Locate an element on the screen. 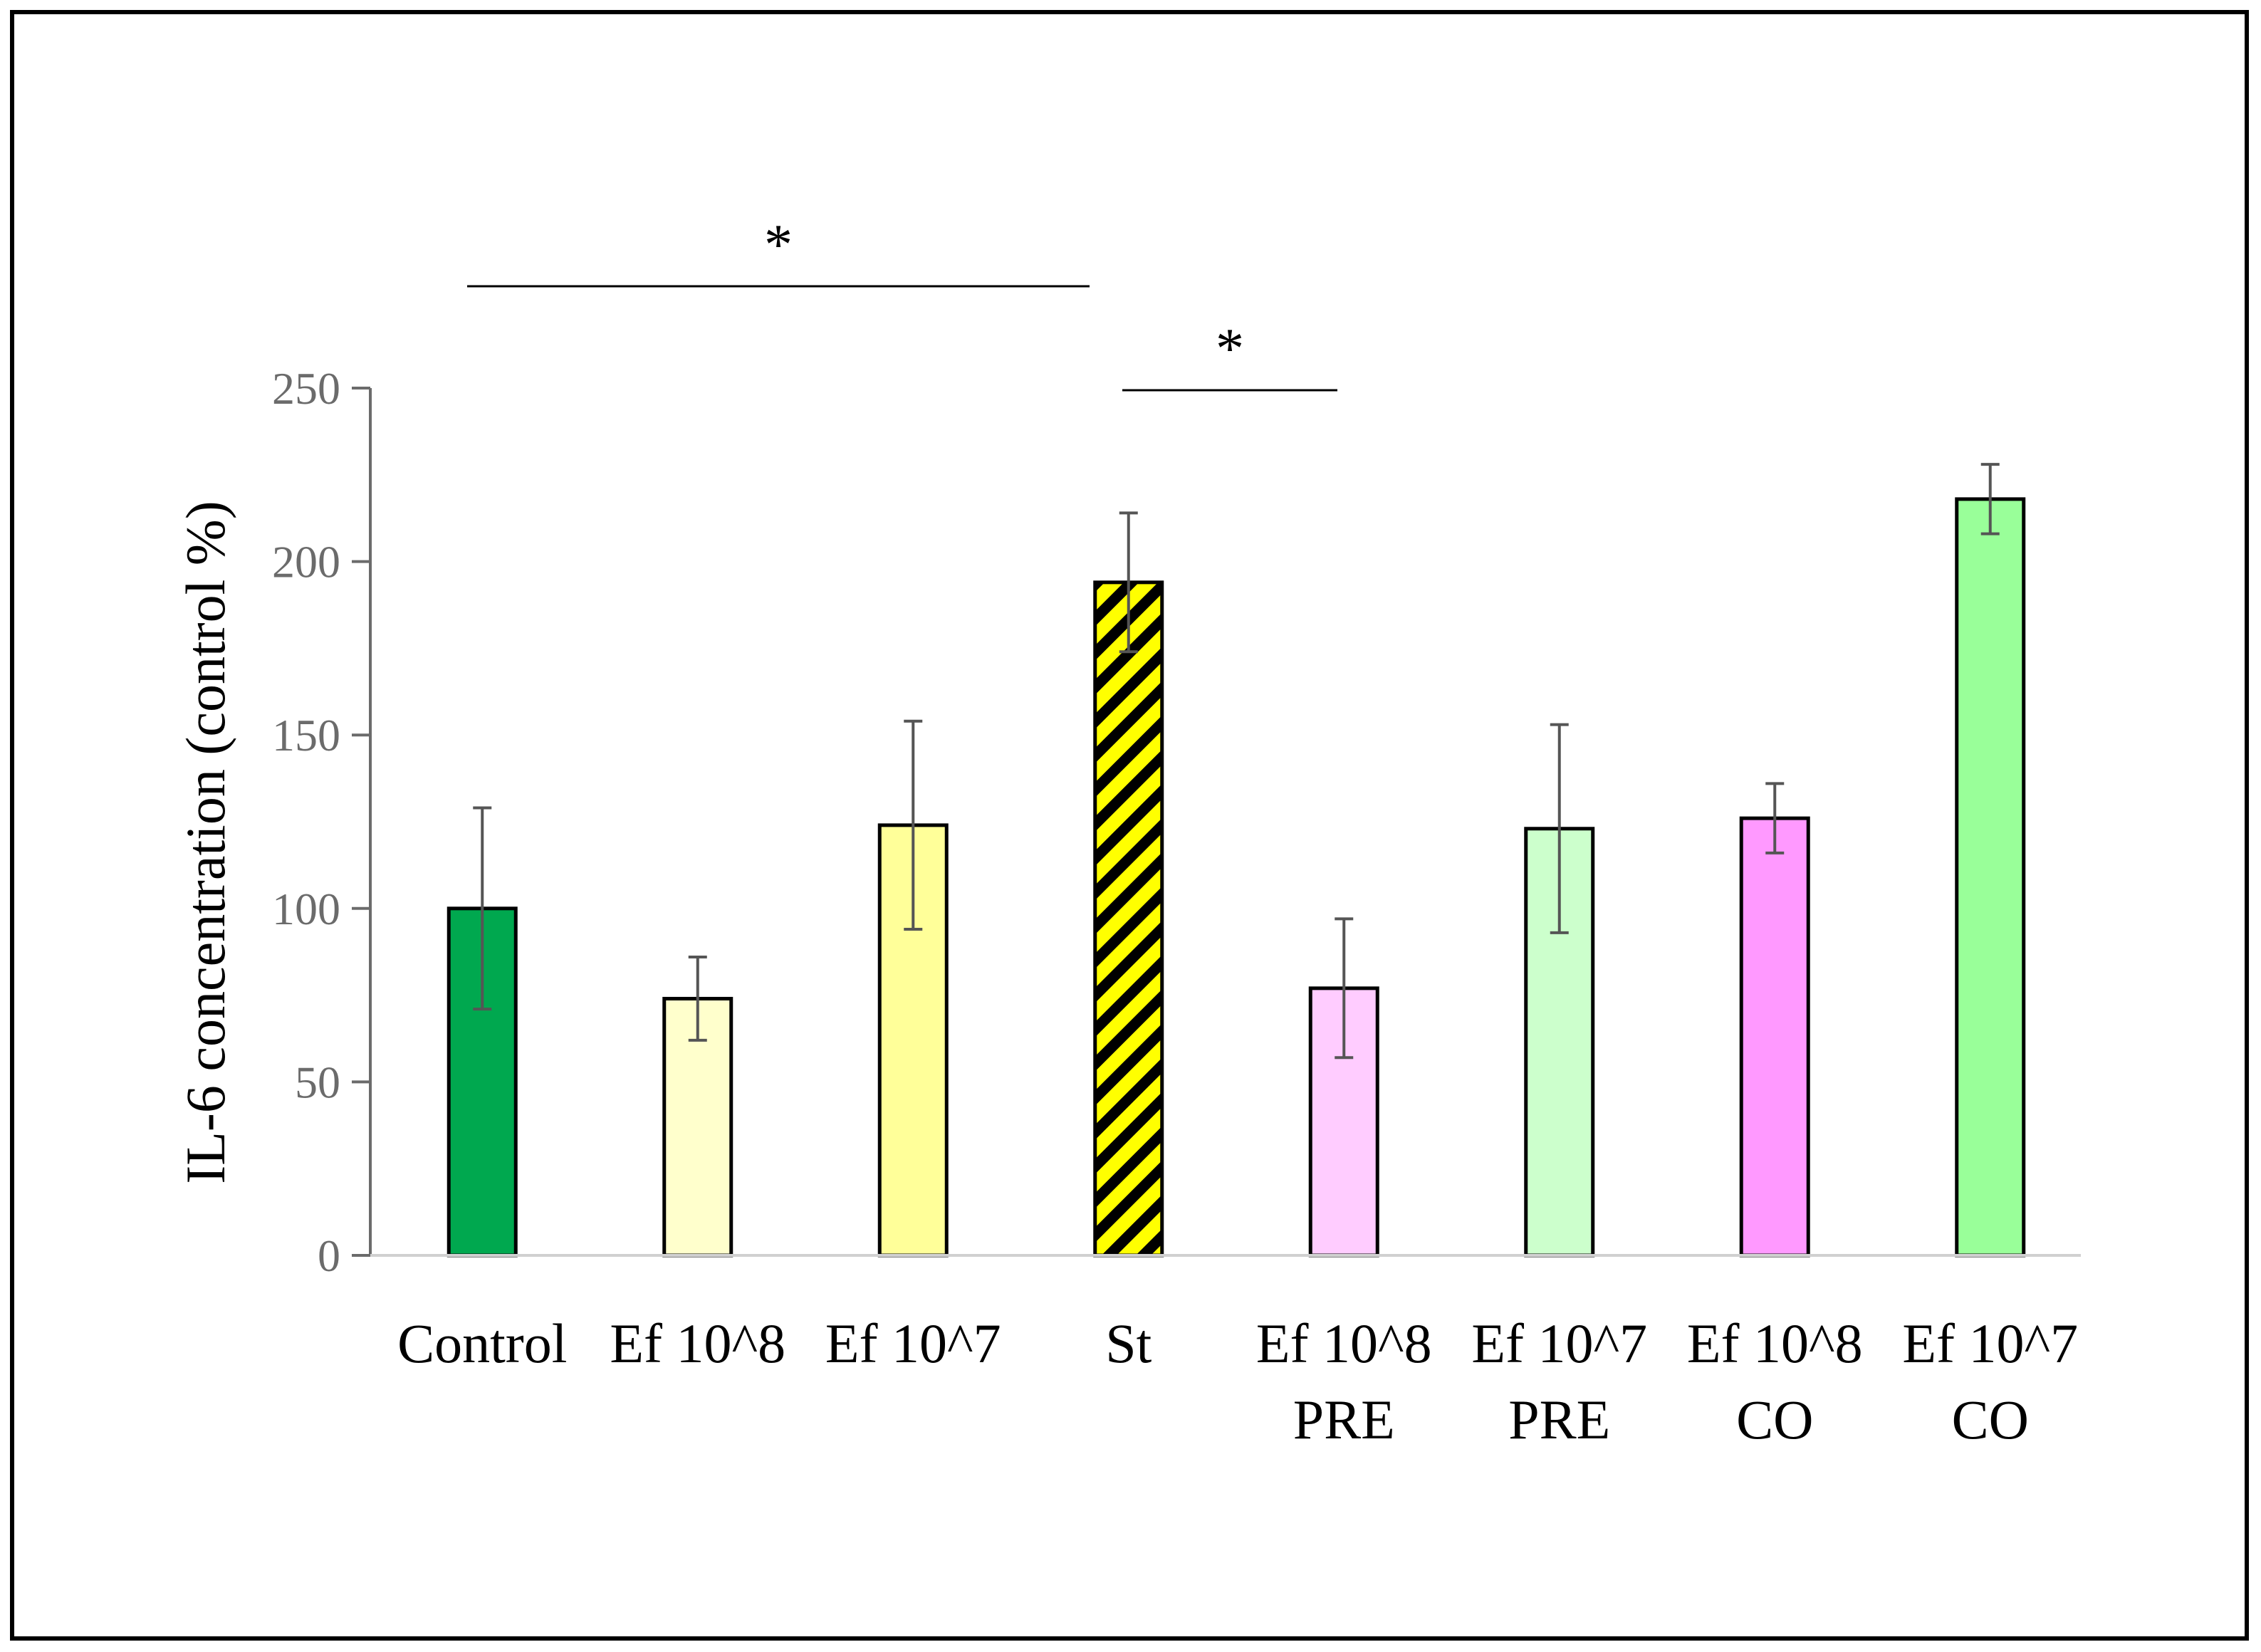 This screenshot has width=2261, height=1652. significance-markers: ** is located at coordinates (902, 303).